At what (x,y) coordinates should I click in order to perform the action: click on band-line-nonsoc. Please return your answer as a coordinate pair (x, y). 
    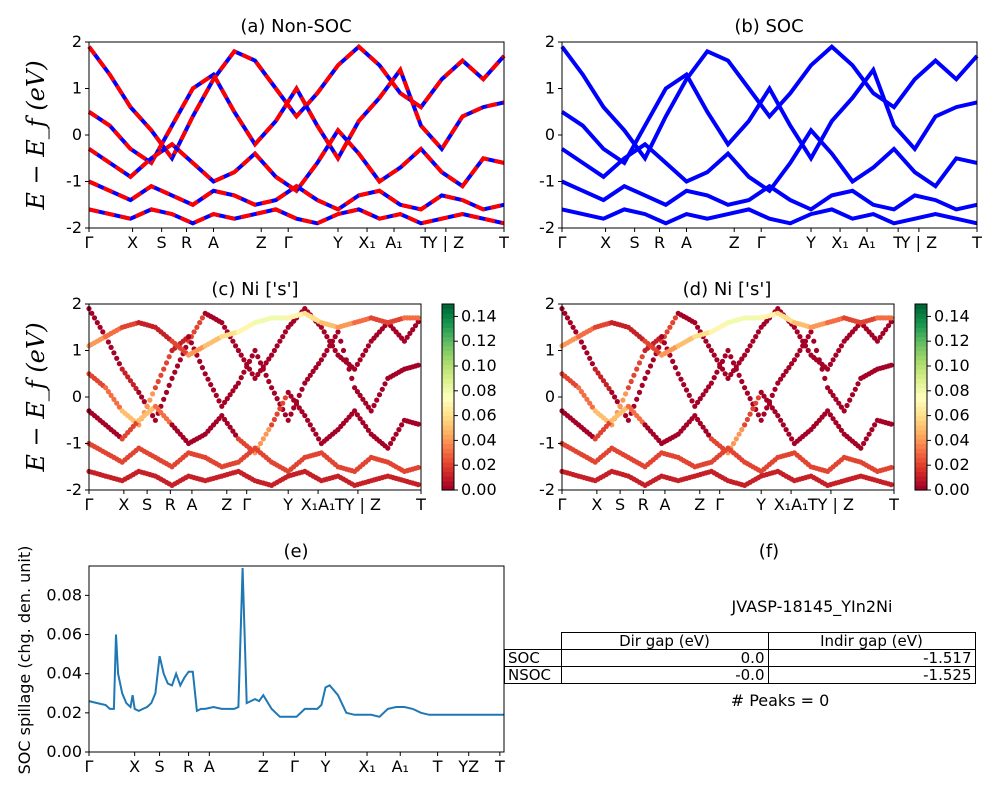
    Looking at the image, I should click on (296, 115).